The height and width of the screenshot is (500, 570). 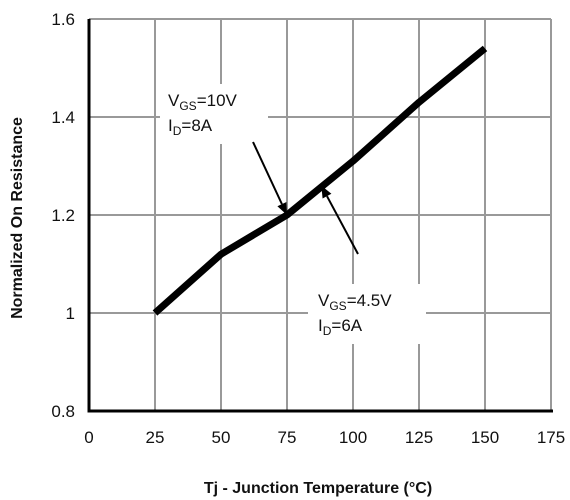 I want to click on annotation-line-1: VGS=4.5V, so click(x=355, y=302).